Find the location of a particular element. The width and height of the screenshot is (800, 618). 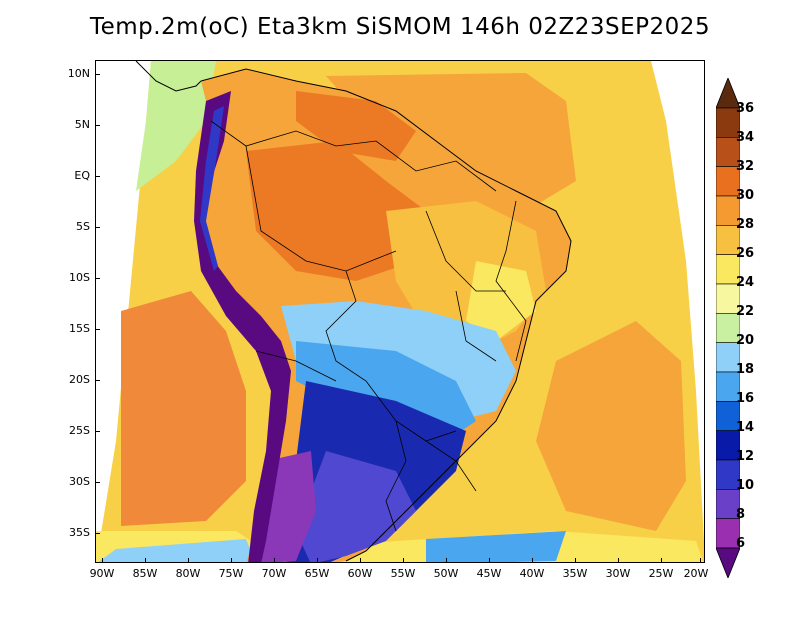

colorbar-label-6: 6 is located at coordinates (741, 543).